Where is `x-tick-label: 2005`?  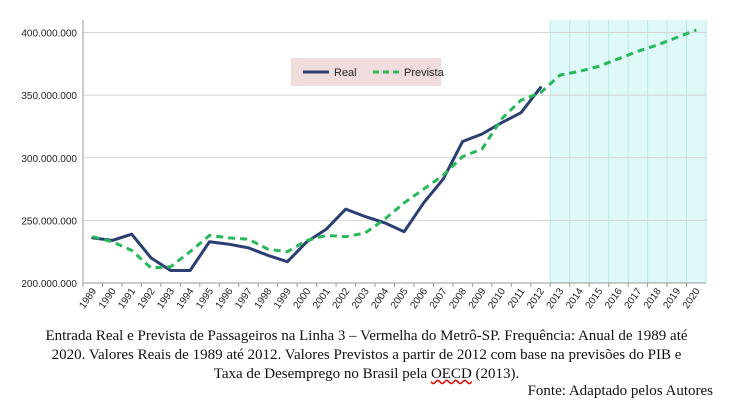 x-tick-label: 2005 is located at coordinates (400, 298).